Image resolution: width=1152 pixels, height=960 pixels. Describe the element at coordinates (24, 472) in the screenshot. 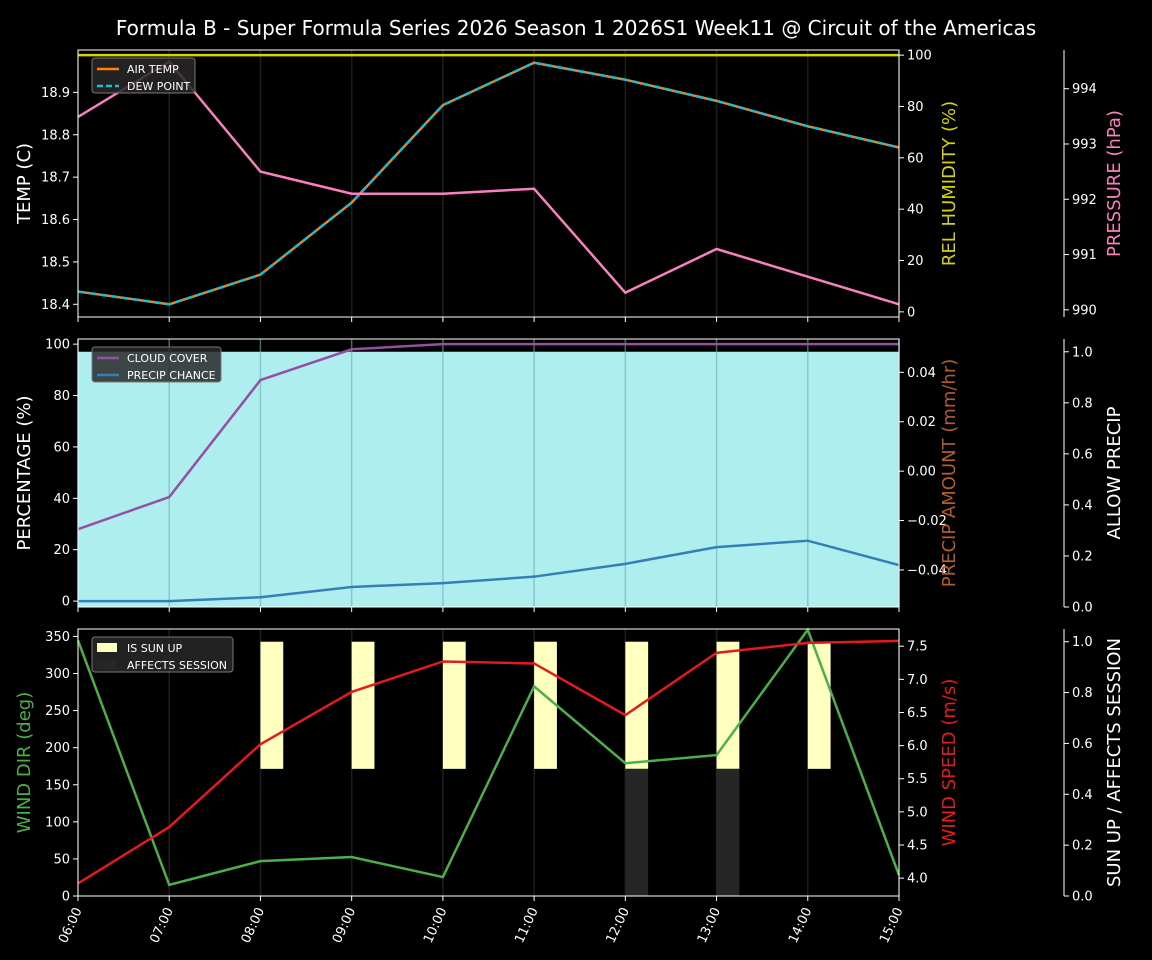

I see `y-axis-label: PERCENTAGE (%)` at that location.